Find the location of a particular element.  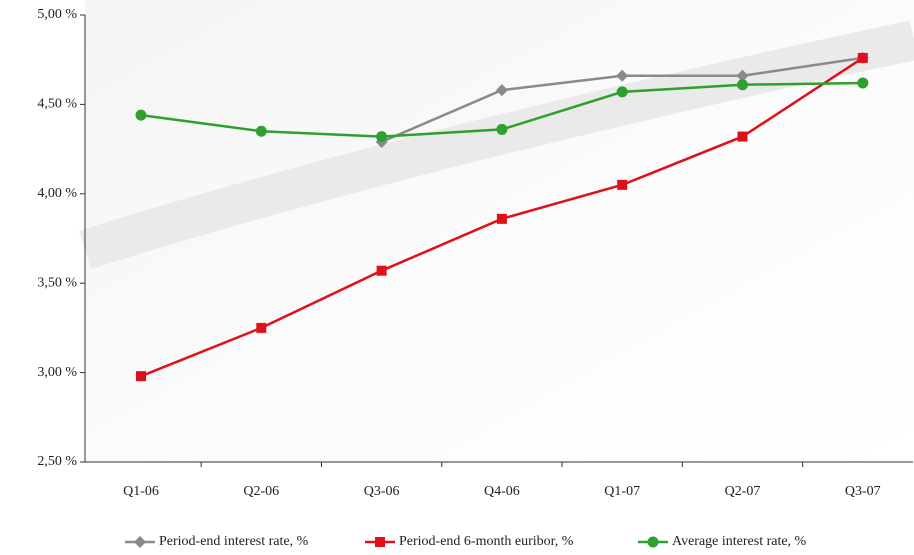

x-tick-label: Q2-07 is located at coordinates (743, 491).